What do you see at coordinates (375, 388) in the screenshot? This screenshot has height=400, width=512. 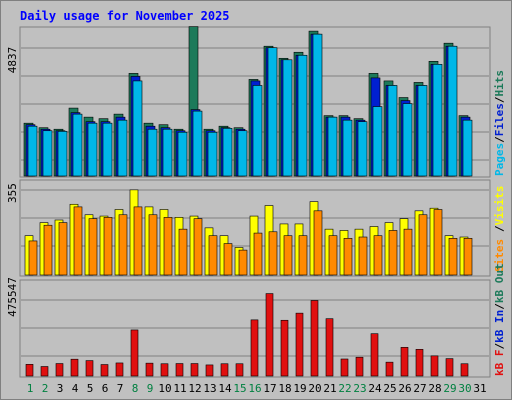 I see `x-tick-label: 24` at bounding box center [375, 388].